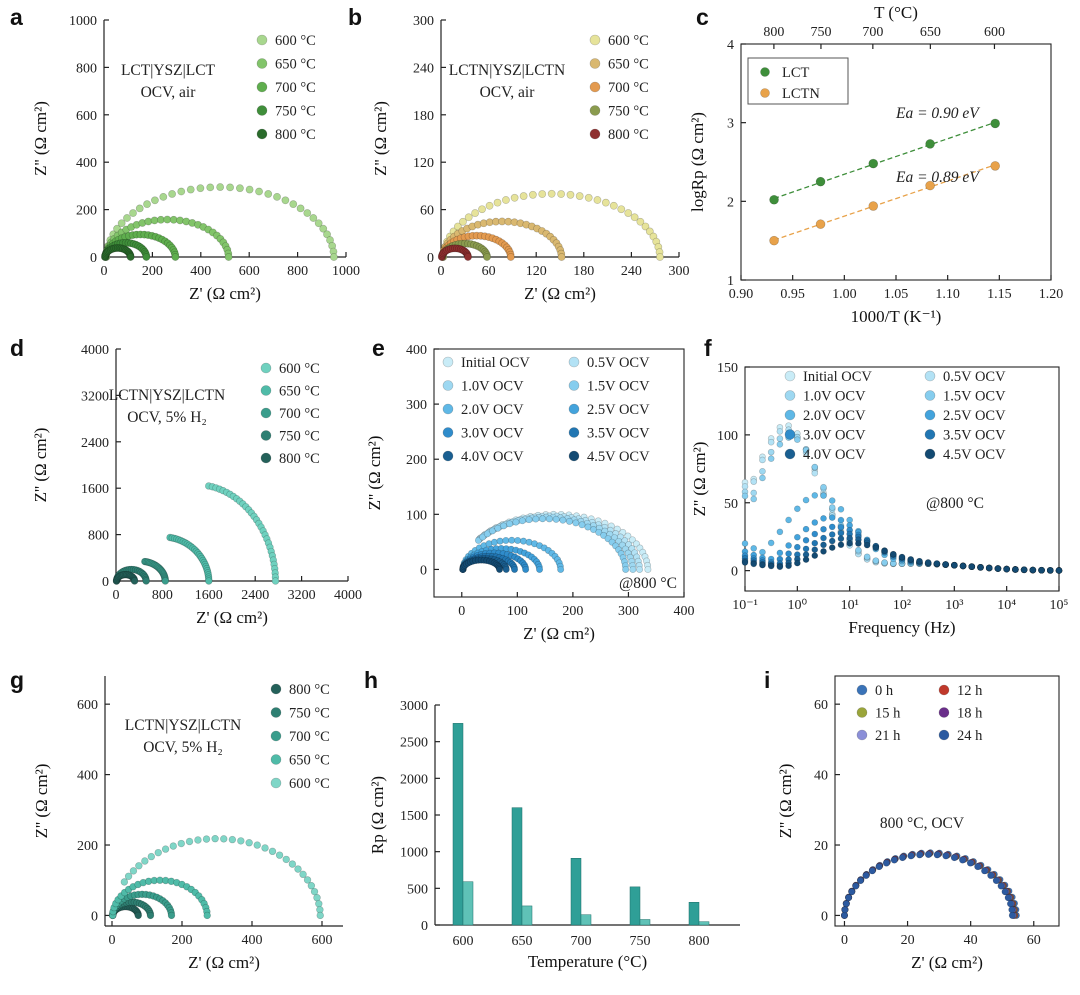 This screenshot has height=995, width=1080. Describe the element at coordinates (348, 595) in the screenshot. I see `x-tick-label: 4000` at that location.